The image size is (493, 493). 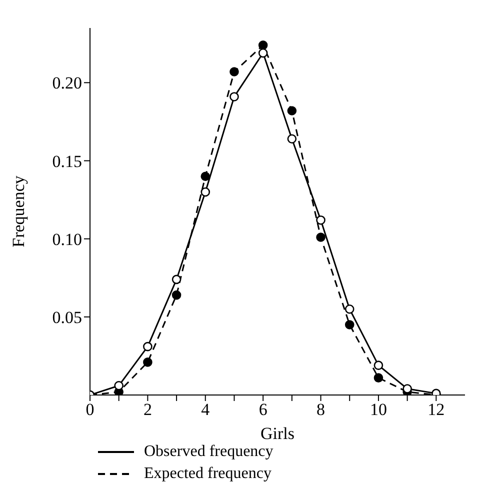 I want to click on legend-label: Expected frequency, so click(x=208, y=474).